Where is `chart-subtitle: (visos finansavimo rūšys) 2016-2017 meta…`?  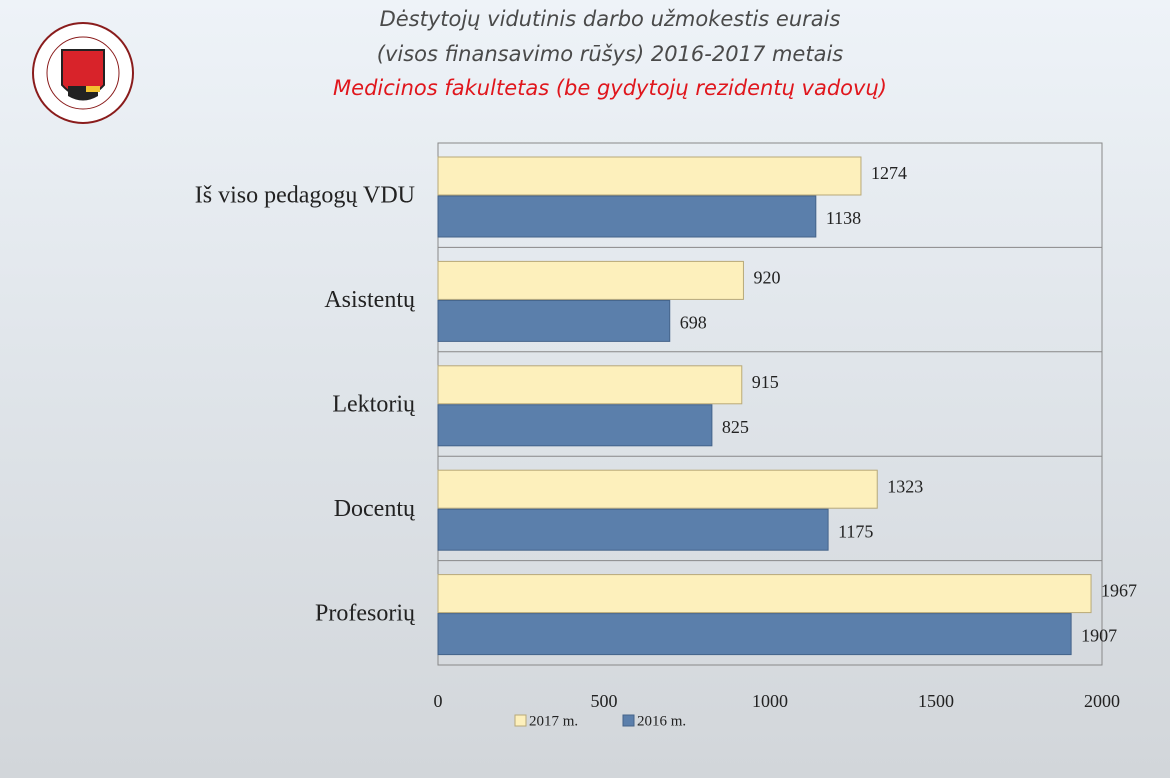
chart-subtitle: (visos finansavimo rūšys) 2016-2017 meta… is located at coordinates (610, 54).